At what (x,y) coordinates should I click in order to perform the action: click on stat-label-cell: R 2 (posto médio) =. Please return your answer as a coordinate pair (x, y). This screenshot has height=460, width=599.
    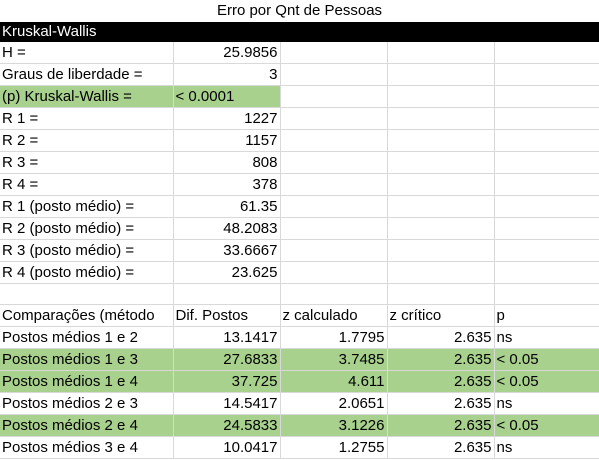
    Looking at the image, I should click on (87, 228).